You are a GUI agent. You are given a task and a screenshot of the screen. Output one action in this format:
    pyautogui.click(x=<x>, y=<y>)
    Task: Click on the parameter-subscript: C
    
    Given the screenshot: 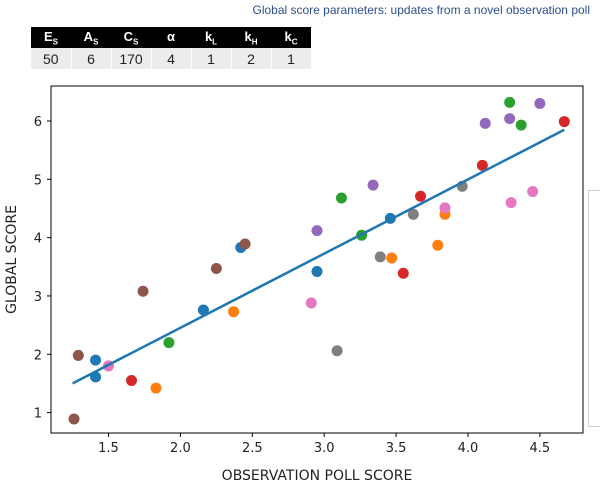 What is the action you would take?
    pyautogui.click(x=294, y=42)
    